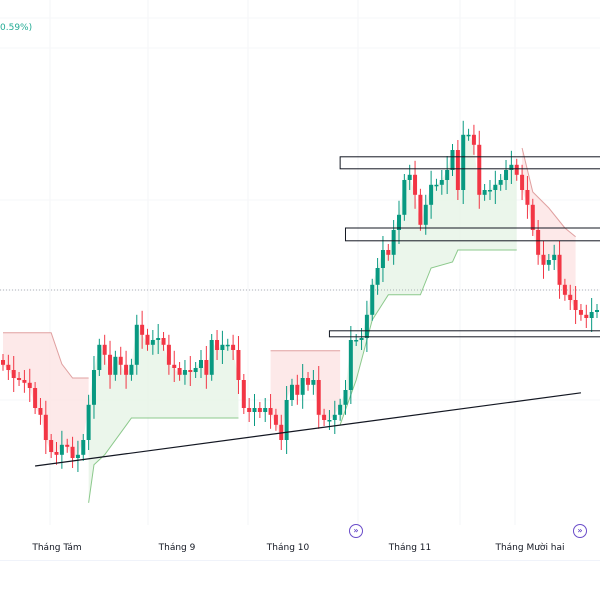  I want to click on time-axis-divider, so click(300, 560).